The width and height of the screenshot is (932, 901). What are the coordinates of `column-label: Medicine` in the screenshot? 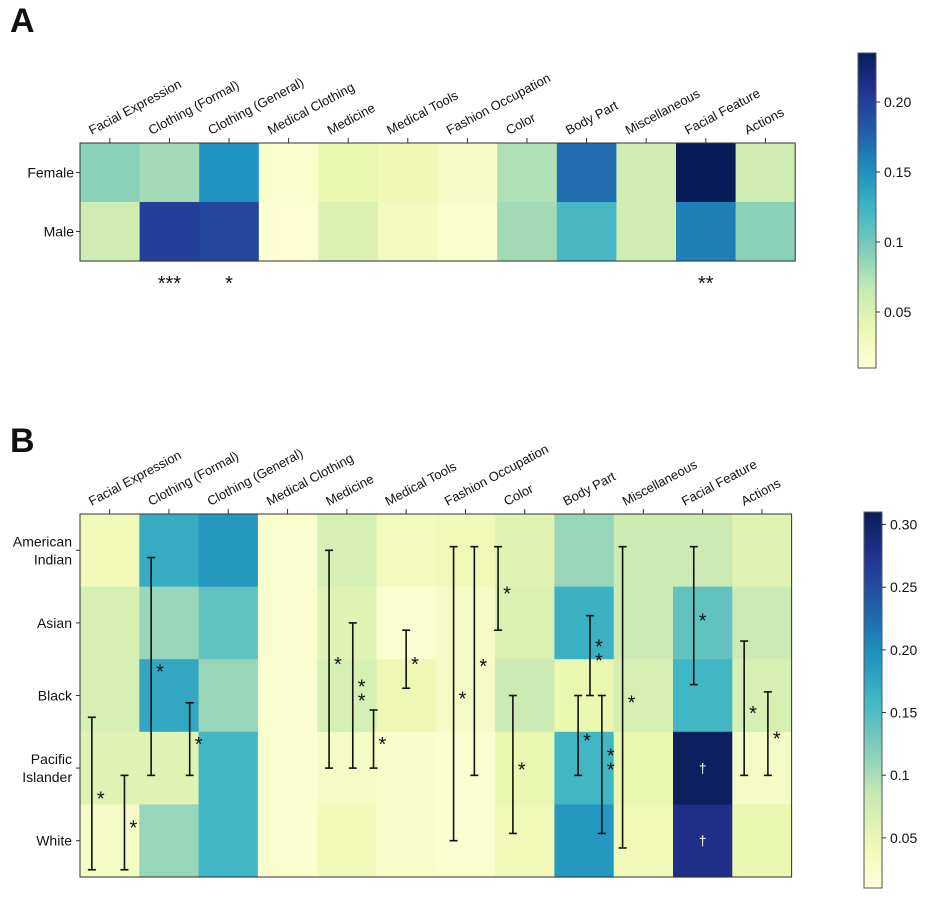 It's located at (351, 119).